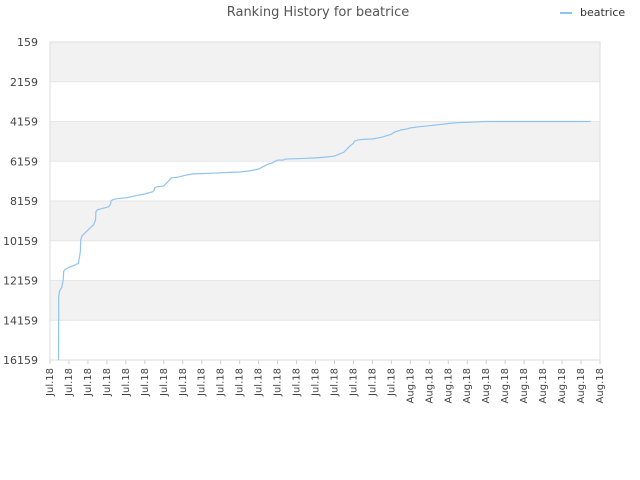 This screenshot has height=480, width=640. I want to click on y-tick-label: 6159, so click(24, 161).